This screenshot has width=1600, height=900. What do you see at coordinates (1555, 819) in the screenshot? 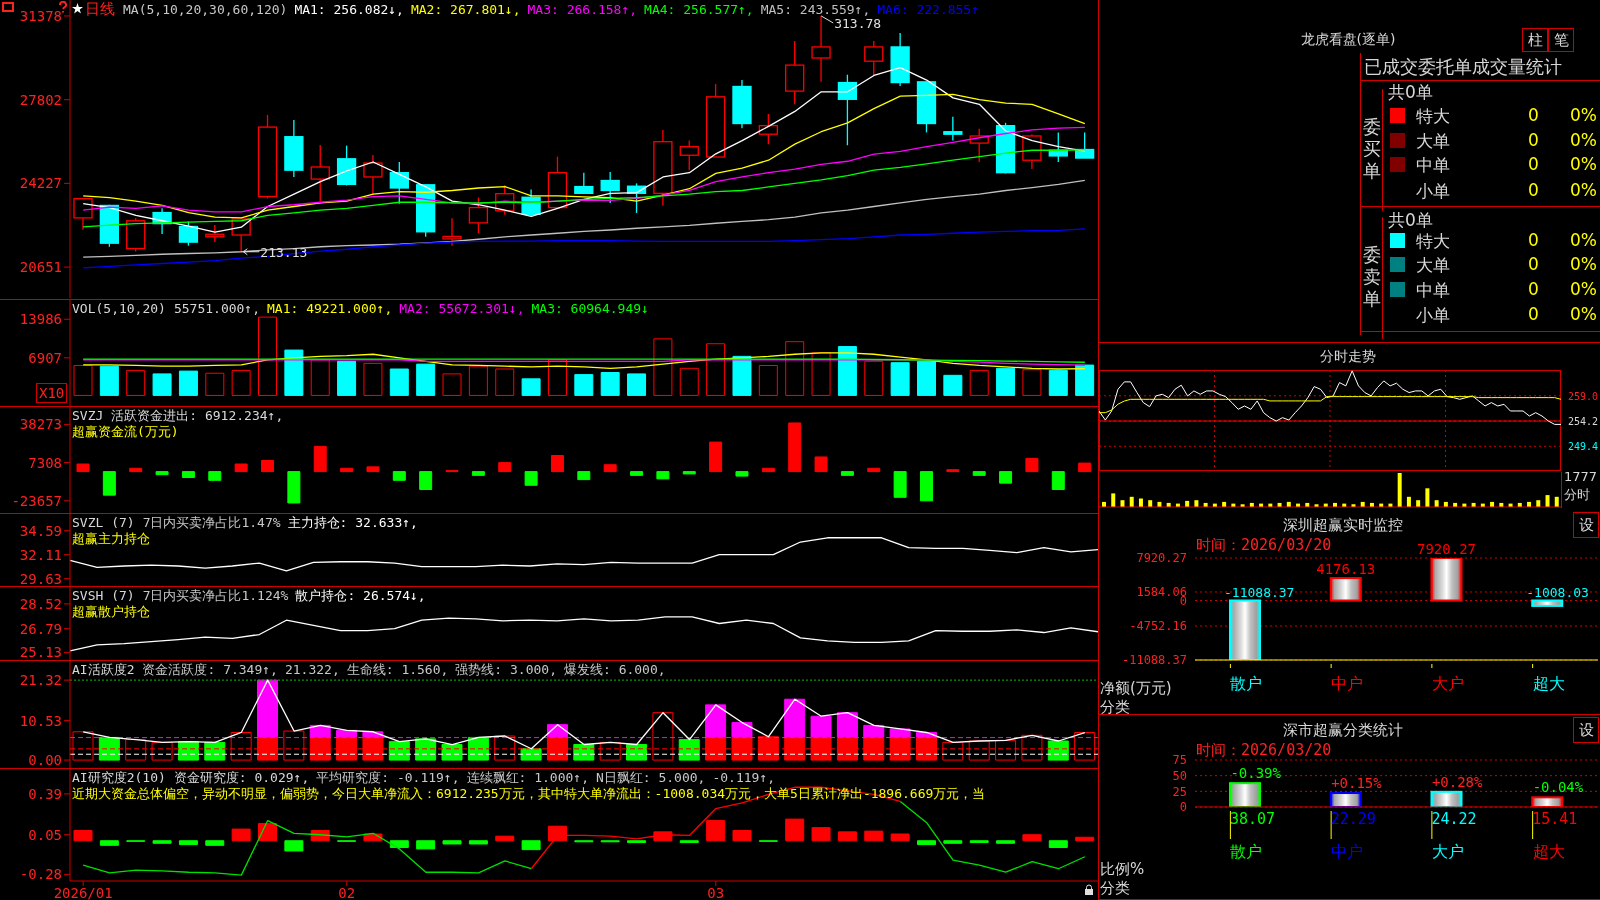
I see `data-label: 15.41` at bounding box center [1555, 819].